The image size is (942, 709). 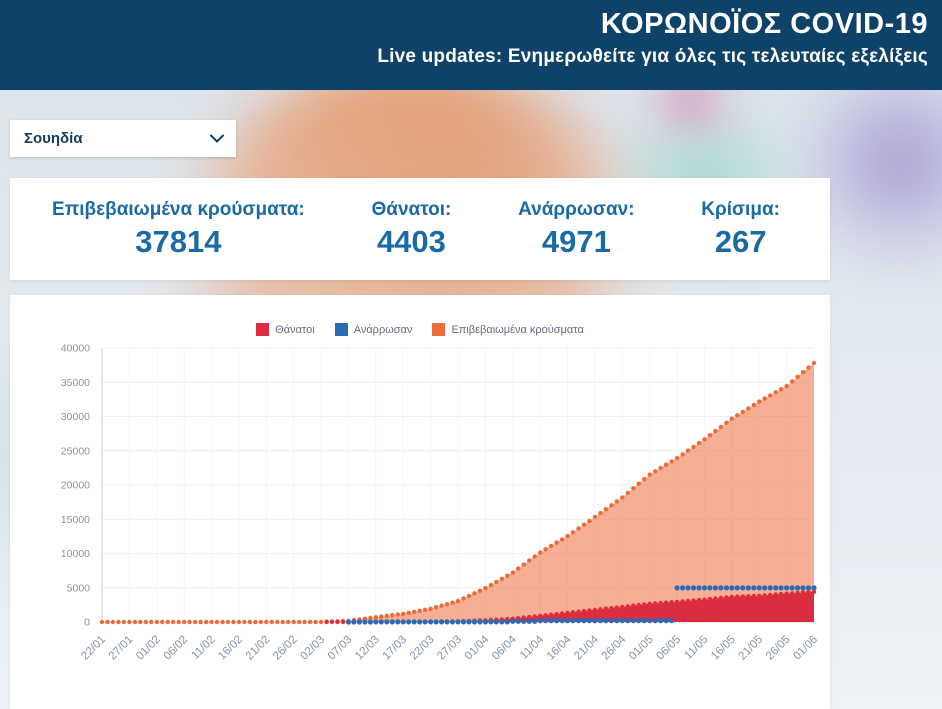 What do you see at coordinates (576, 241) in the screenshot?
I see `stat-recovered-value: 4971` at bounding box center [576, 241].